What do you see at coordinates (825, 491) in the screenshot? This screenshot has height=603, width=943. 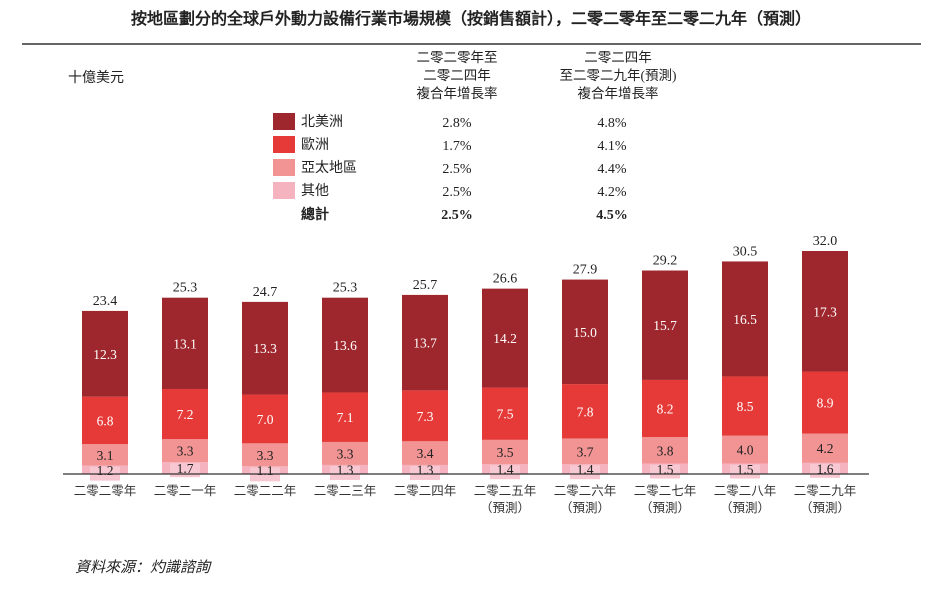 I see `x-tick-label: 二零二九年` at bounding box center [825, 491].